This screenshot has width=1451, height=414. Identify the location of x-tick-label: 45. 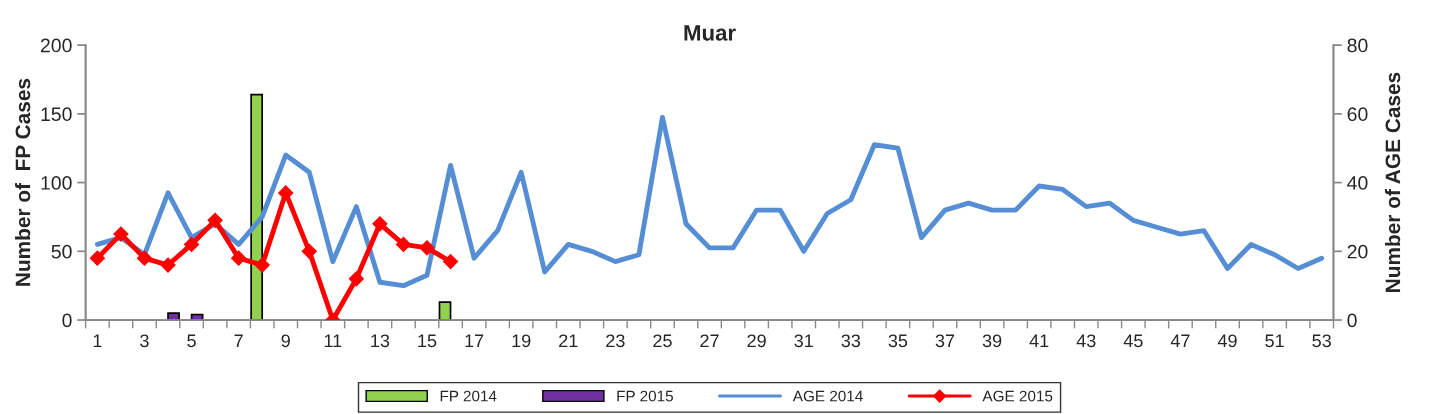
(1133, 341).